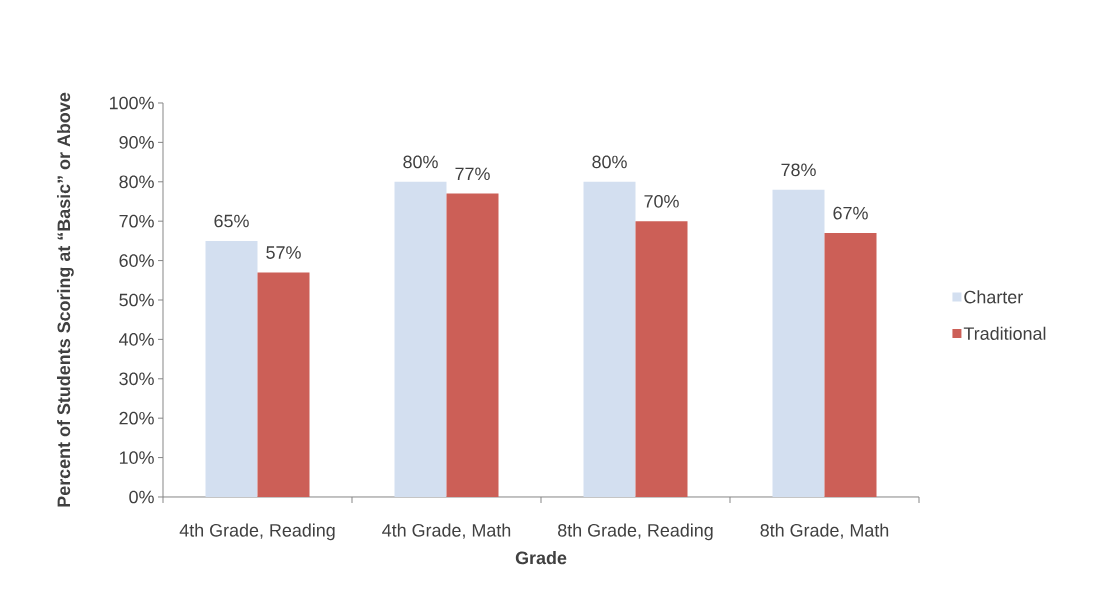  I want to click on data-label: 77%, so click(472, 174).